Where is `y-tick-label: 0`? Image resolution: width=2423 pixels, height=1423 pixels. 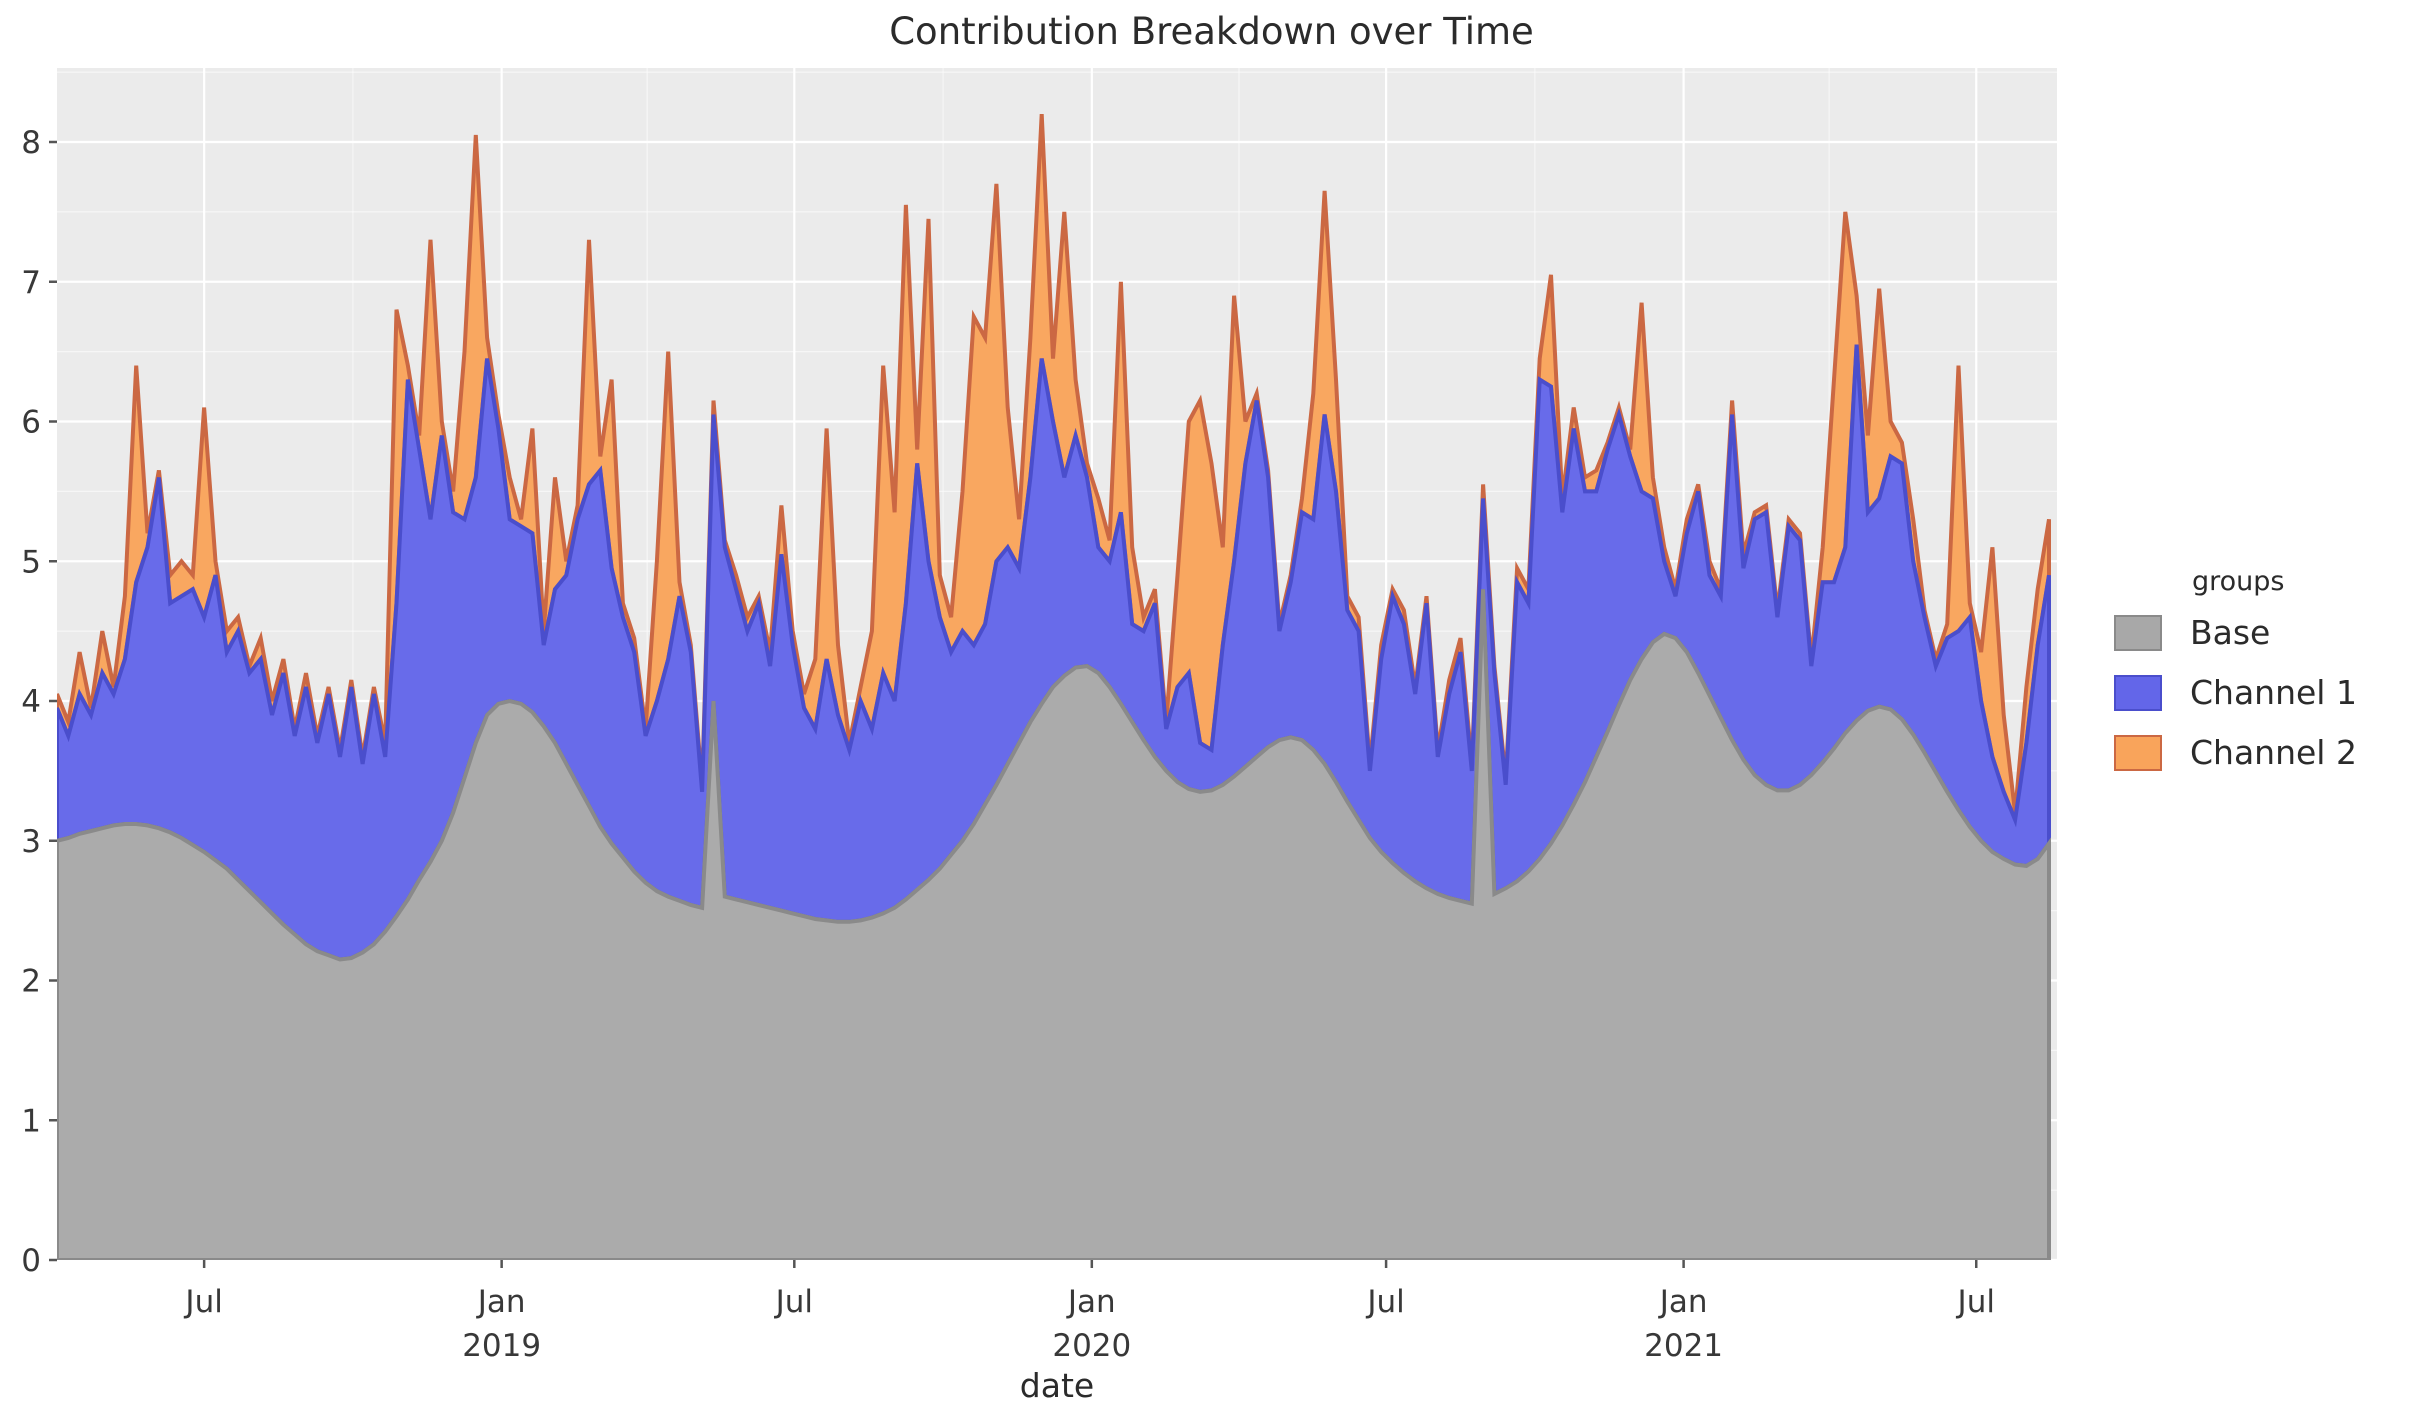
y-tick-label: 0 is located at coordinates (31, 1261).